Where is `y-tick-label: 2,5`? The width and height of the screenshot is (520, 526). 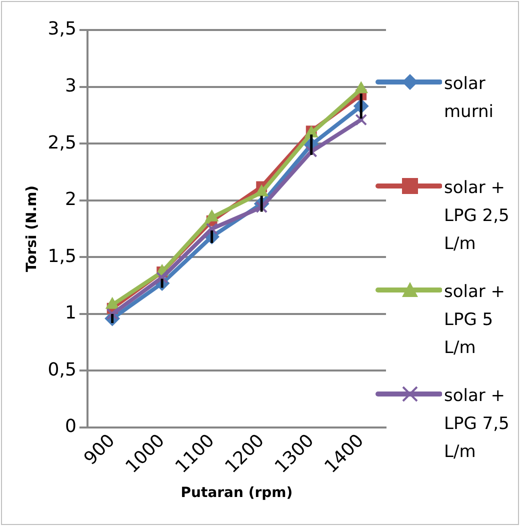 y-tick-label: 2,5 is located at coordinates (62, 143).